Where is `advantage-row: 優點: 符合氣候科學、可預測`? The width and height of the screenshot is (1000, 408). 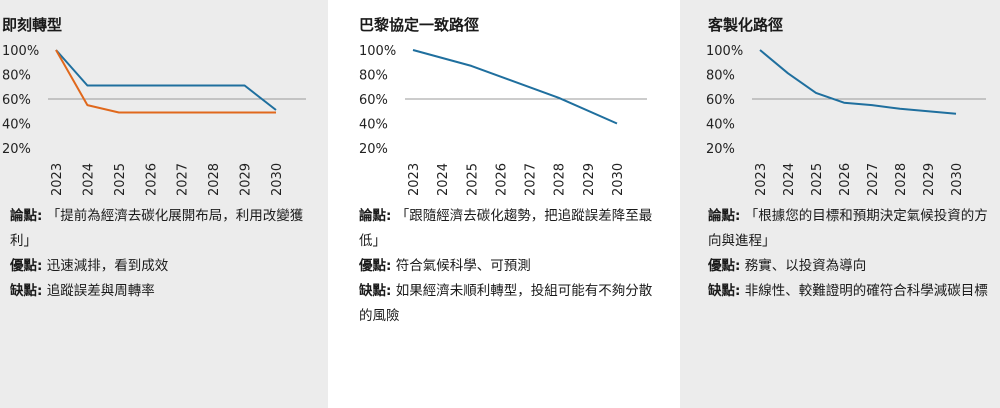 advantage-row: 優點: 符合氣候科學、可預測 is located at coordinates (509, 266).